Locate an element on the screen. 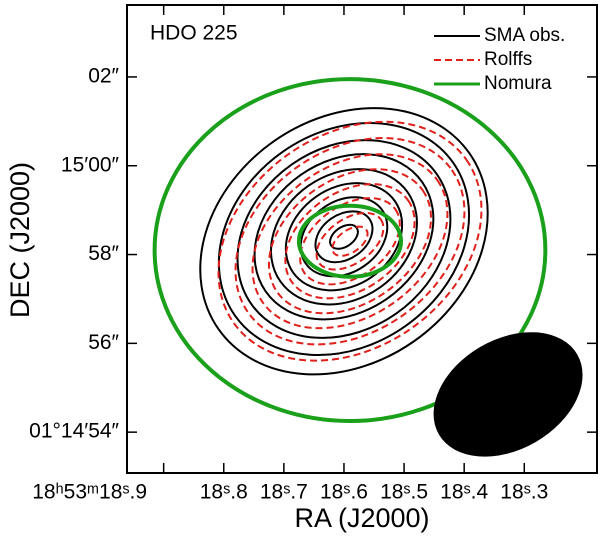  x-tick-label: 18ˢ.3 is located at coordinates (524, 492).